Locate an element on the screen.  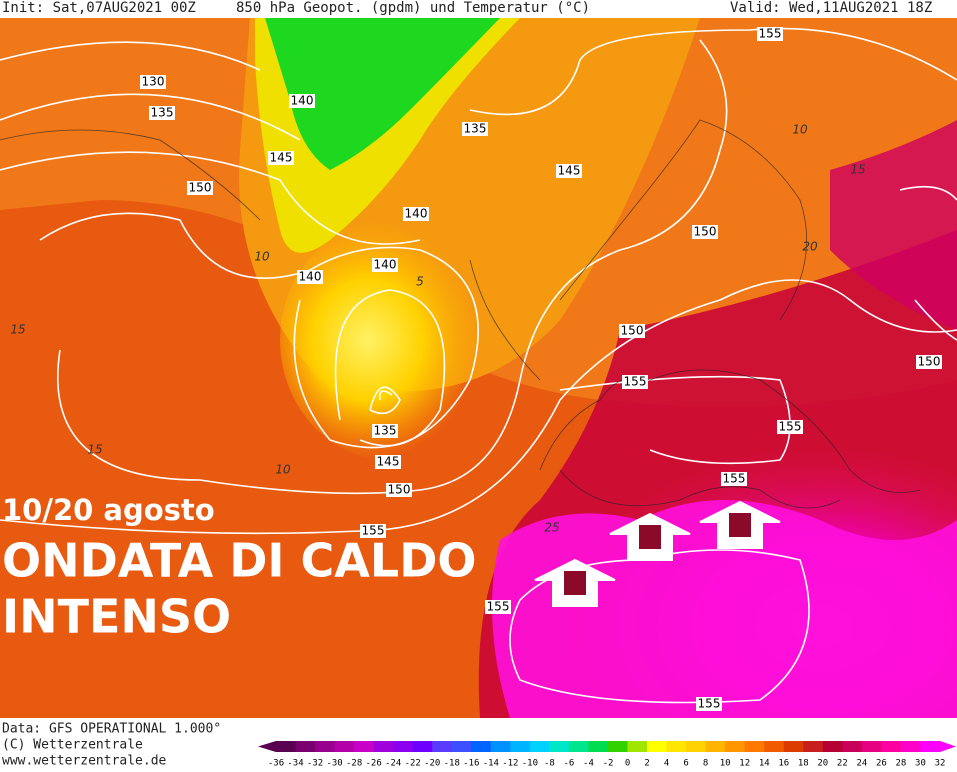
valid-time: Valid: Wed,11AUG2021 18Z is located at coordinates (831, 8).